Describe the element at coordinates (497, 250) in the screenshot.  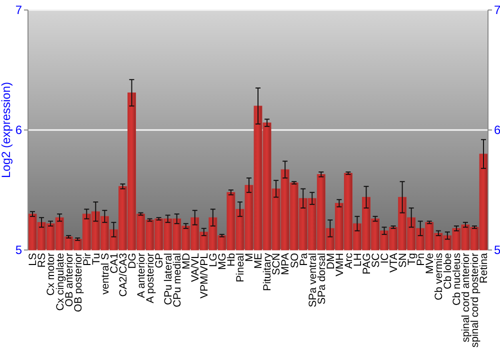
I see `y2-tick-label: 5` at that location.